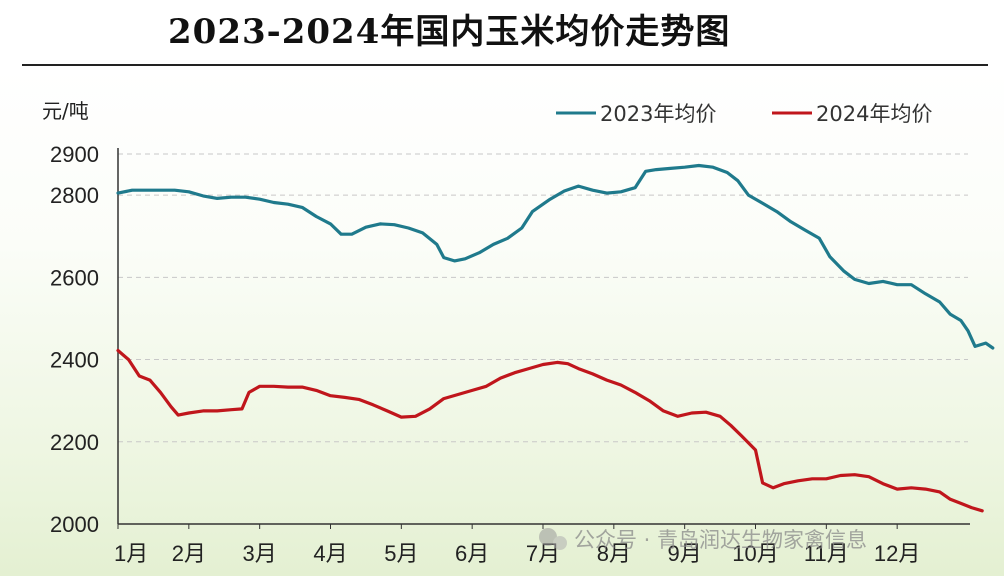  I want to click on x-tick-label: 5月, so click(401, 553).